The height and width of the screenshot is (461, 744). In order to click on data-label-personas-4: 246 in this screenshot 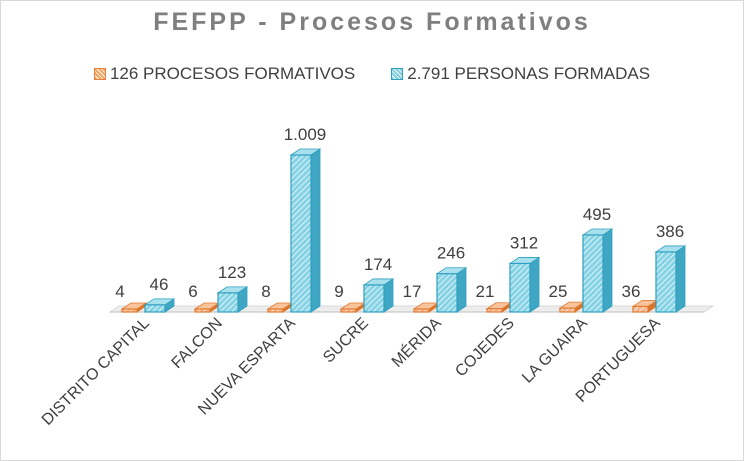, I will do `click(451, 253)`.